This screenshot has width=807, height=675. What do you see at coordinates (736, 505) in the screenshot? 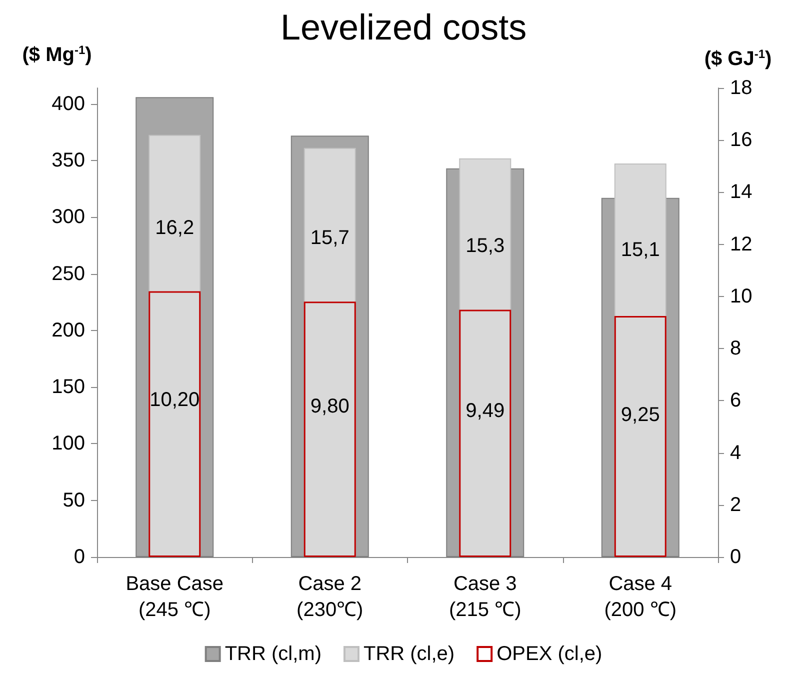
I see `y2-tick-label: 2` at bounding box center [736, 505].